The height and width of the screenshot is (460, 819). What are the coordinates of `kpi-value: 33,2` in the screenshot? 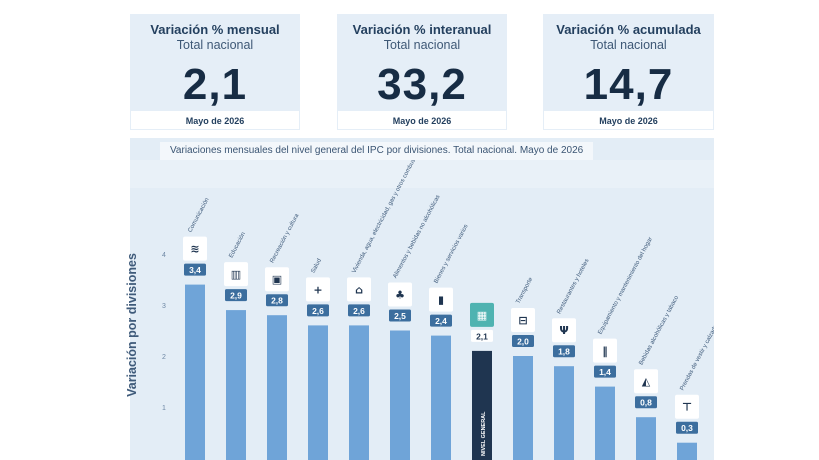 It's located at (422, 84).